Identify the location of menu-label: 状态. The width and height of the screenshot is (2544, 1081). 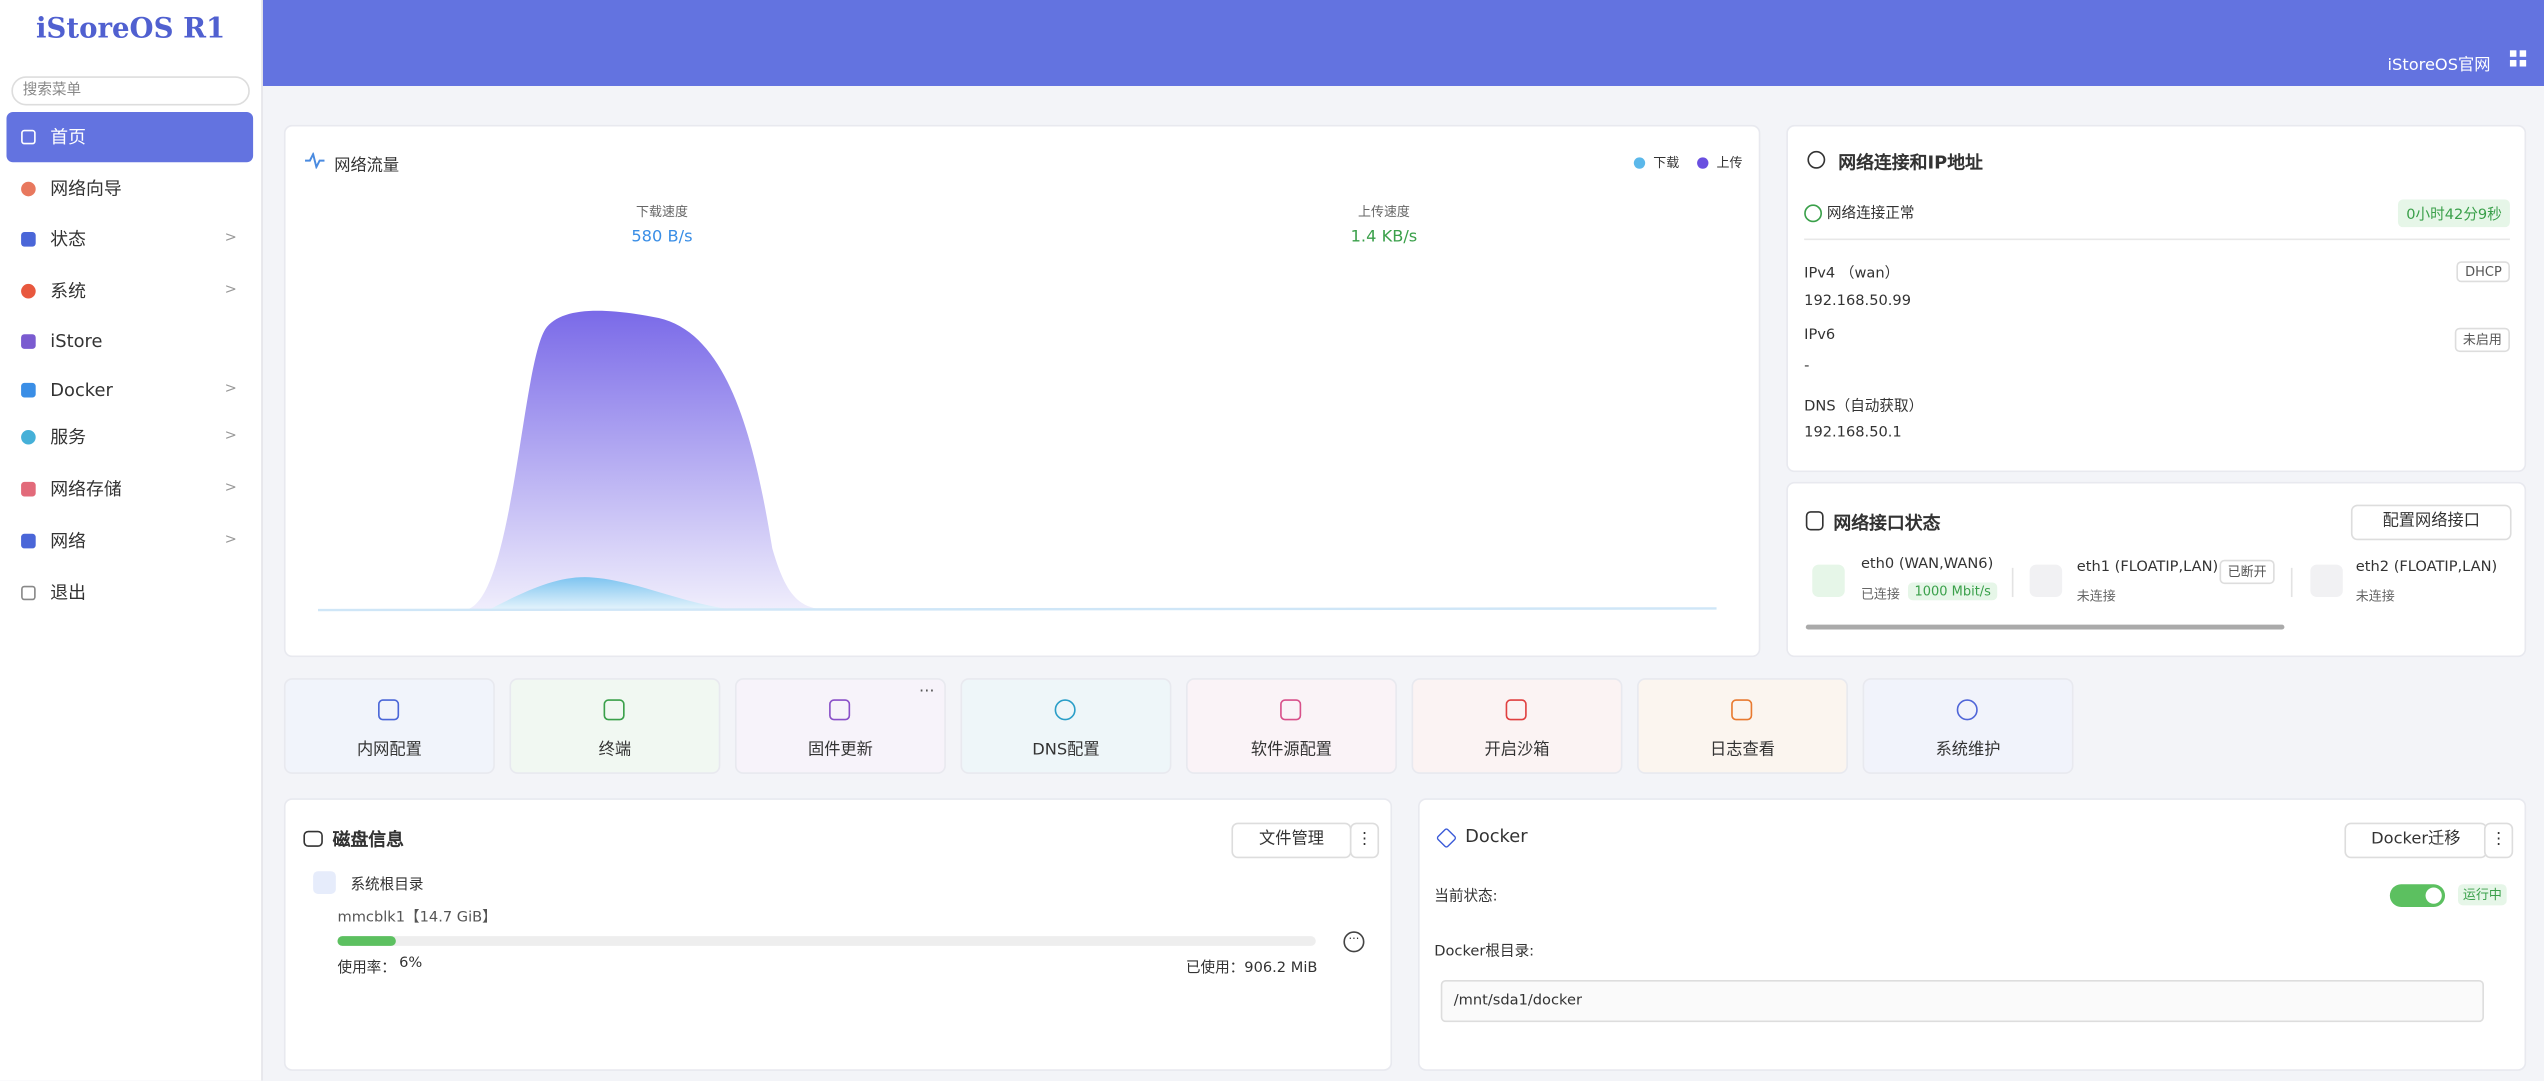
(68, 239).